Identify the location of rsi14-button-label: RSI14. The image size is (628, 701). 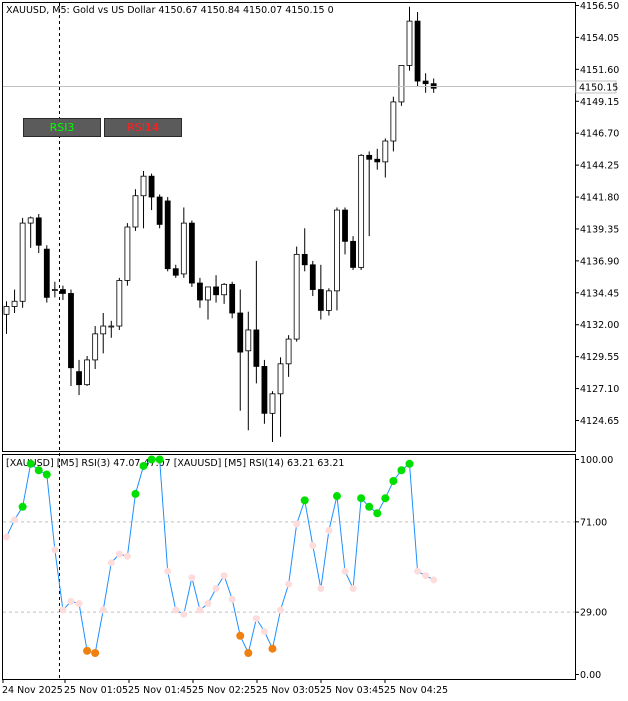
(143, 127).